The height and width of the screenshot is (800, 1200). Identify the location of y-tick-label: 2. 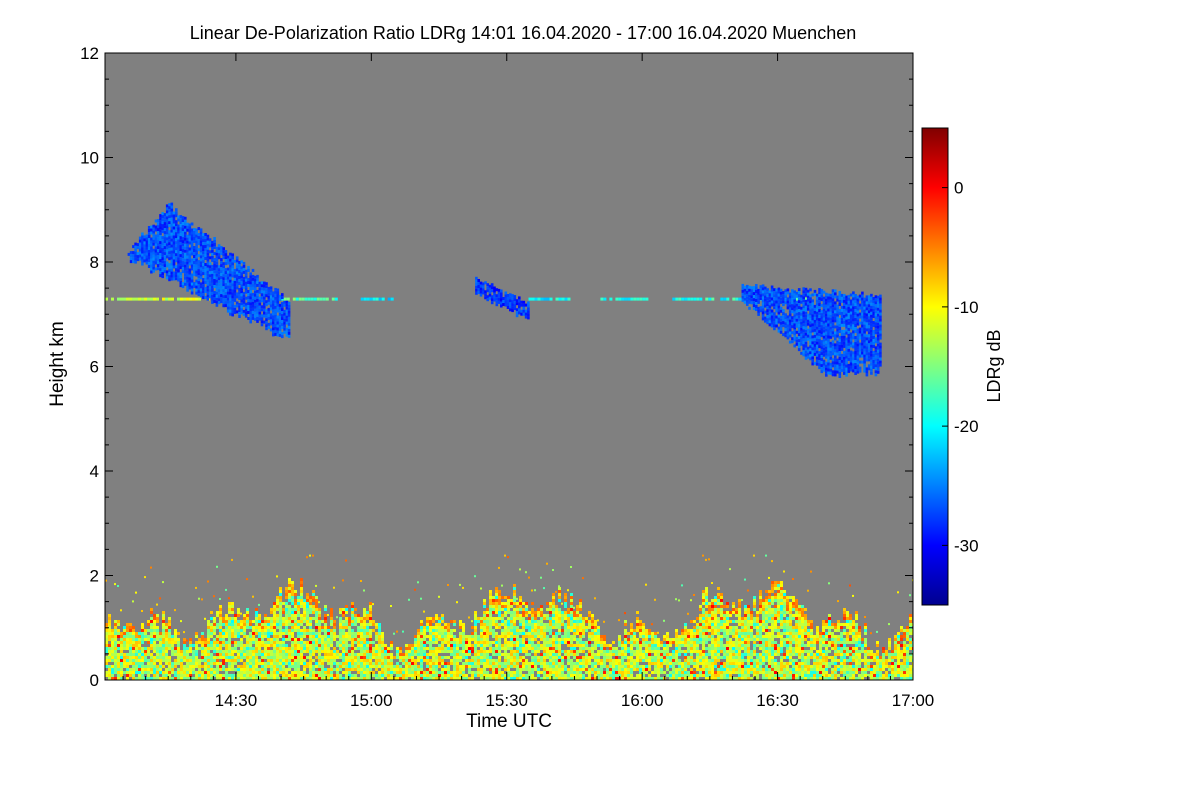
(94, 576).